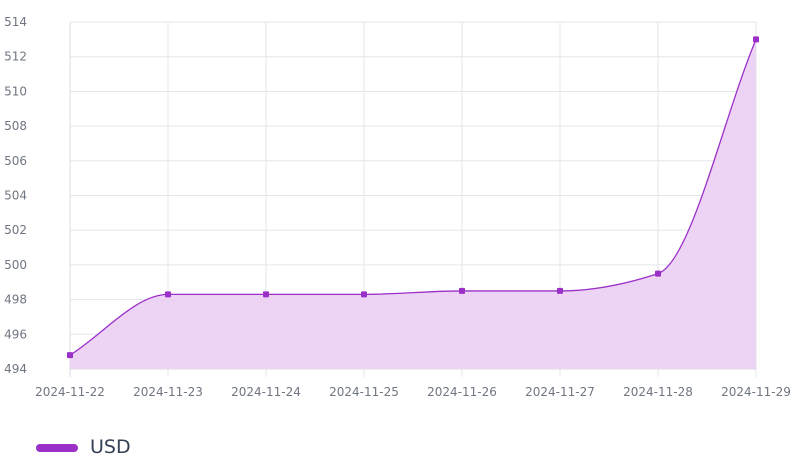 The height and width of the screenshot is (469, 800). I want to click on x-tick-label: 2024-11-22, so click(70, 392).